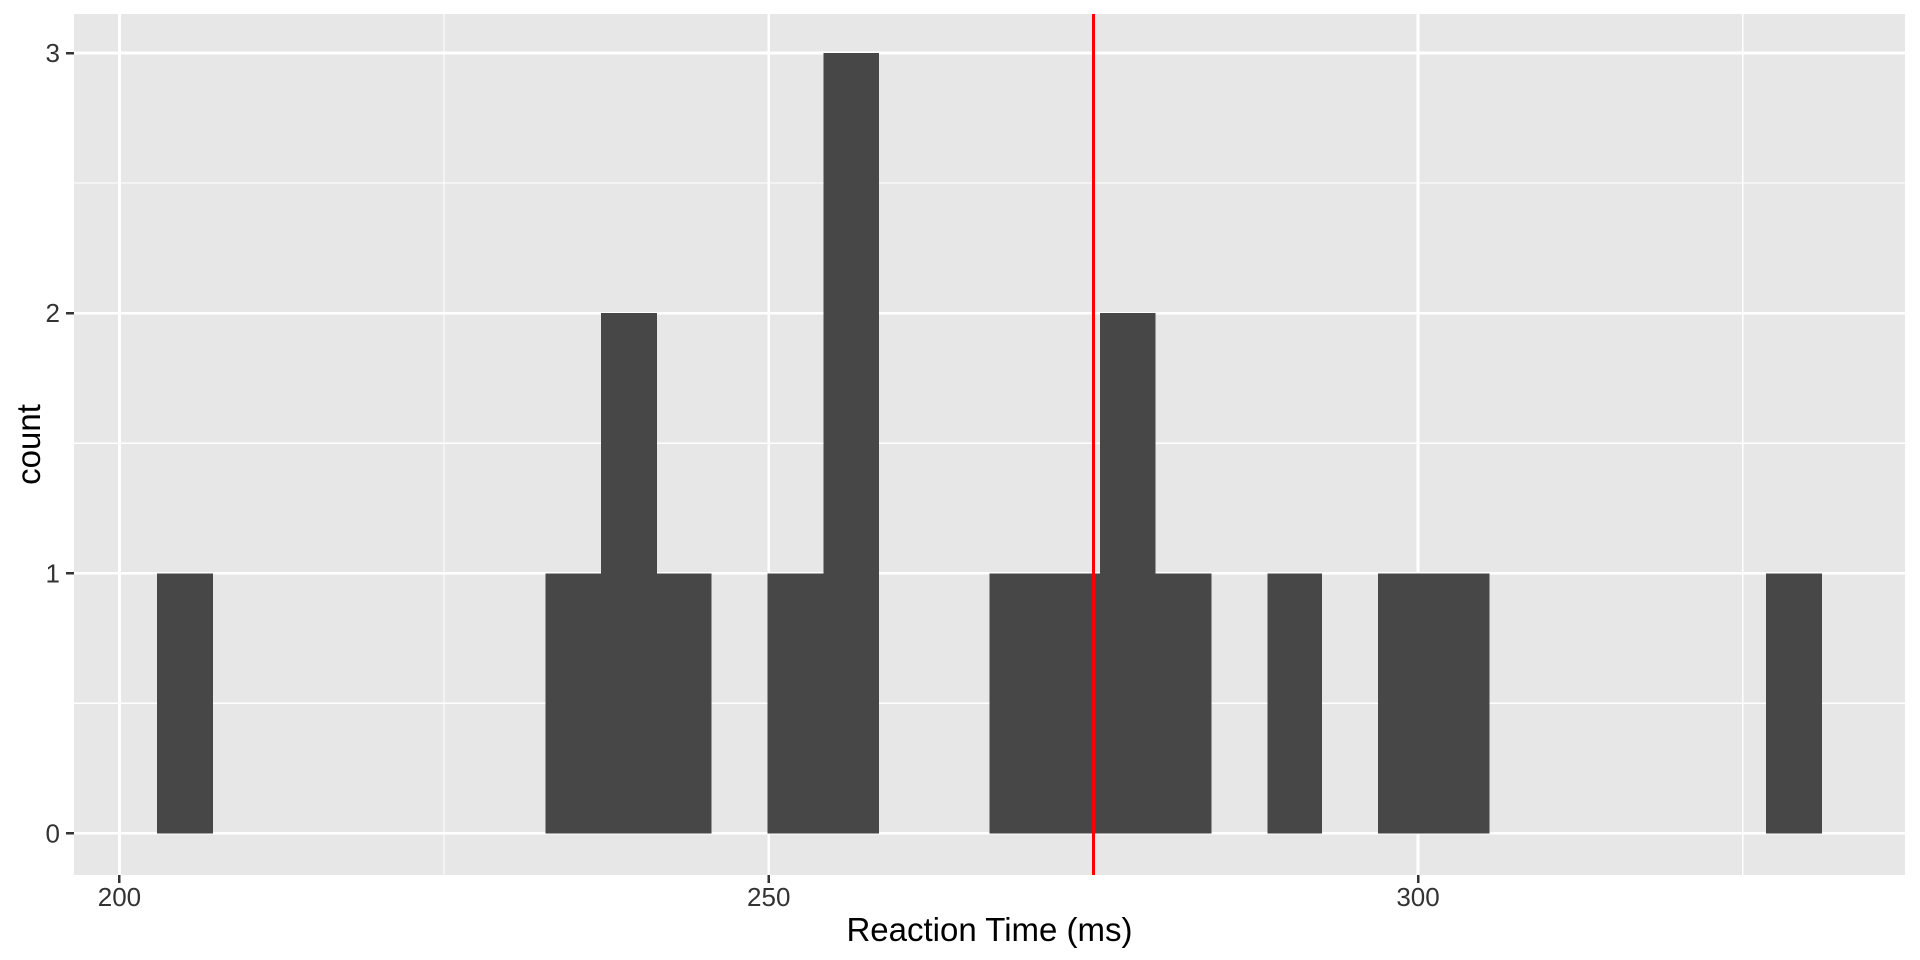 The height and width of the screenshot is (960, 1920). I want to click on y-tick-label: 0, so click(53, 833).